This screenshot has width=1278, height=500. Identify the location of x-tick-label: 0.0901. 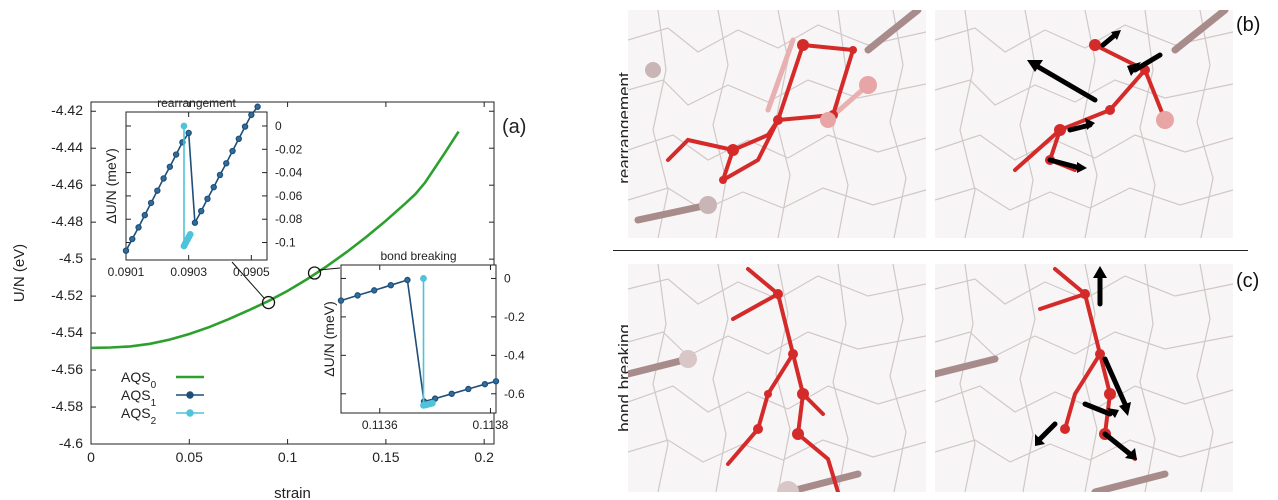
(126, 272).